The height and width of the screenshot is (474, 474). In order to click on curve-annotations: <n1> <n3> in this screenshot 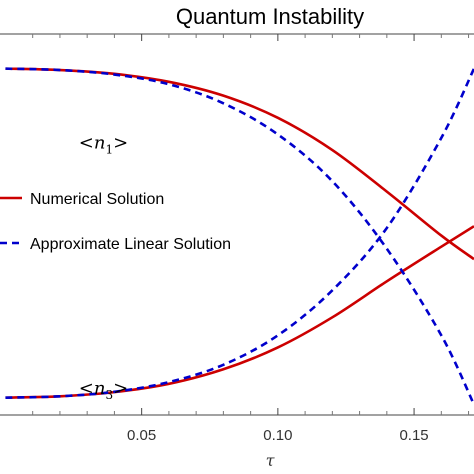, I will do `click(103, 267)`.